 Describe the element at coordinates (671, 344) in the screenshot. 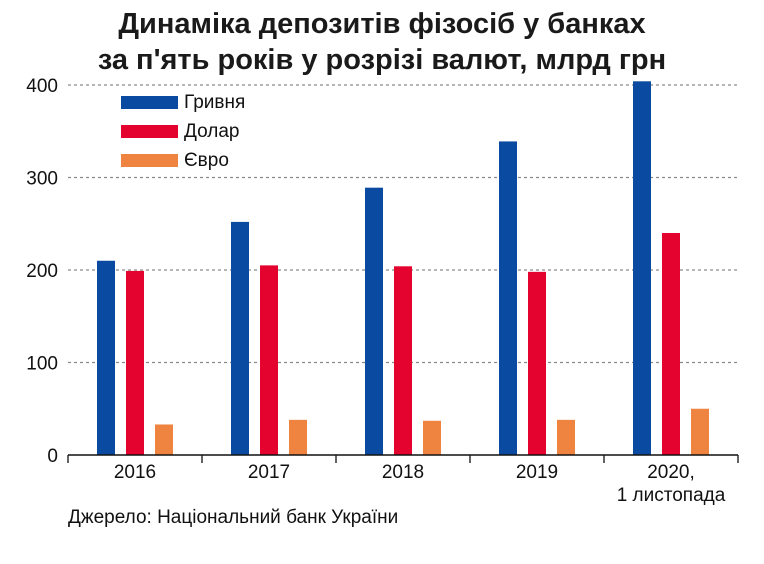

I see `bar-Долар-2020, 1 листопада` at that location.